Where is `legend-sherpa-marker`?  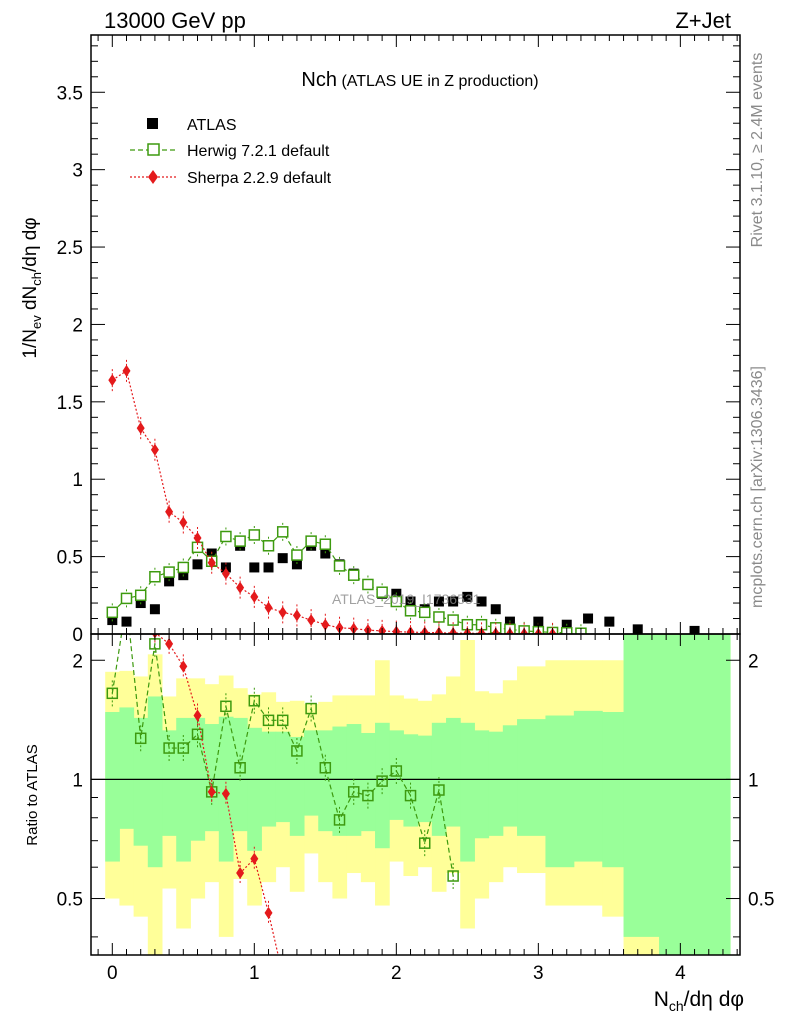 legend-sherpa-marker is located at coordinates (153, 177).